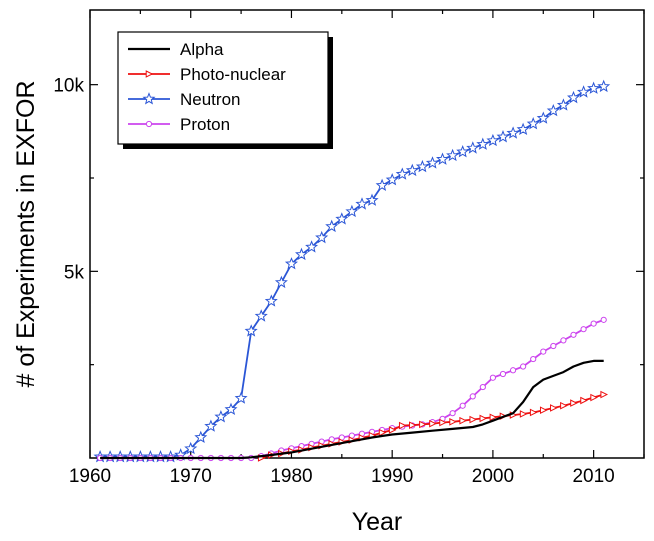 The image size is (654, 541). I want to click on x-tick-label: 1980, so click(291, 476).